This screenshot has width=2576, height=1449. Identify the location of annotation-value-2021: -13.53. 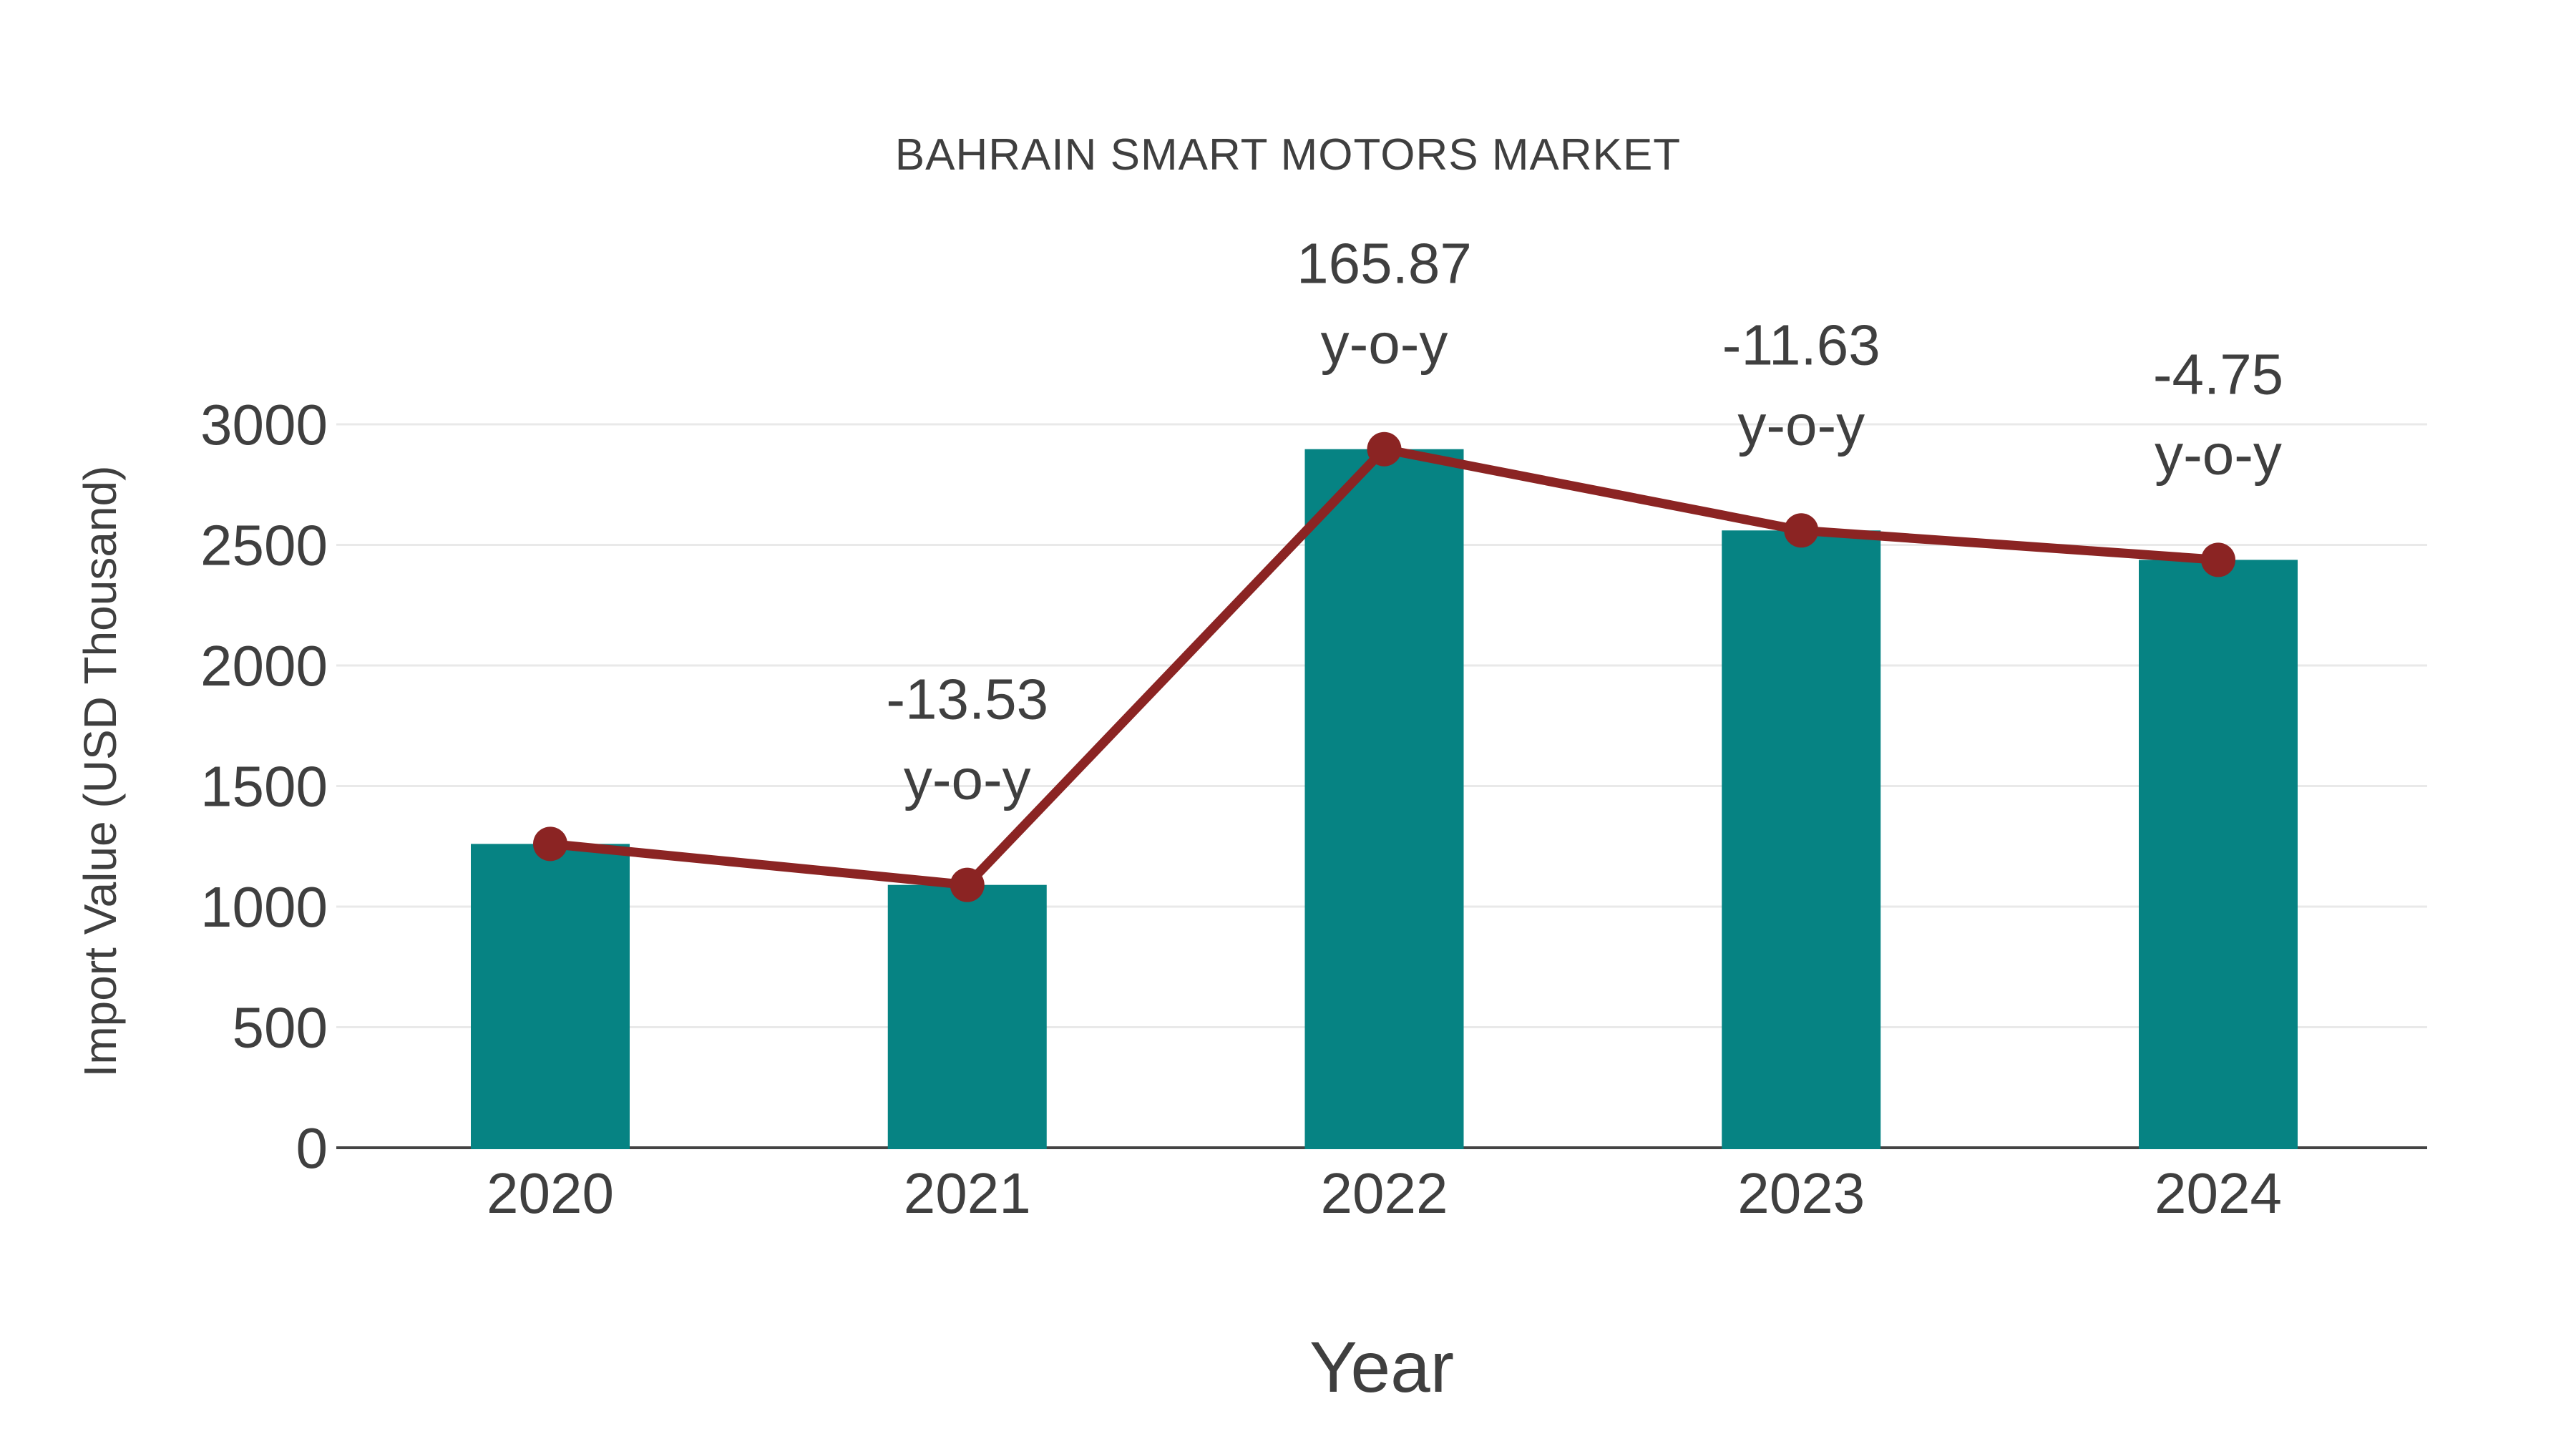
(967, 699).